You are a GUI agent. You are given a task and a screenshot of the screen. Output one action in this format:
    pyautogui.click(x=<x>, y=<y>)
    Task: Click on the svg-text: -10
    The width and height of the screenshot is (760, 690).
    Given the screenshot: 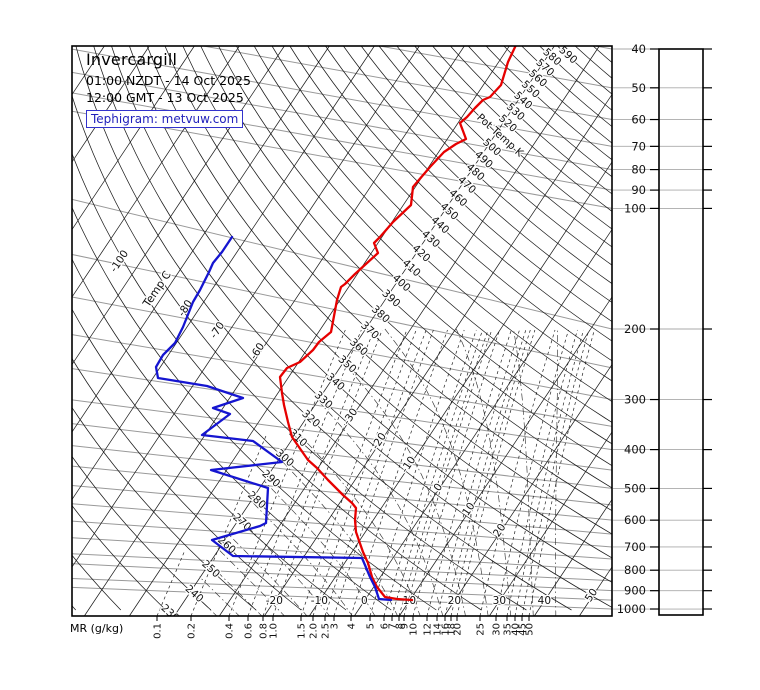 What is the action you would take?
    pyautogui.click(x=319, y=601)
    